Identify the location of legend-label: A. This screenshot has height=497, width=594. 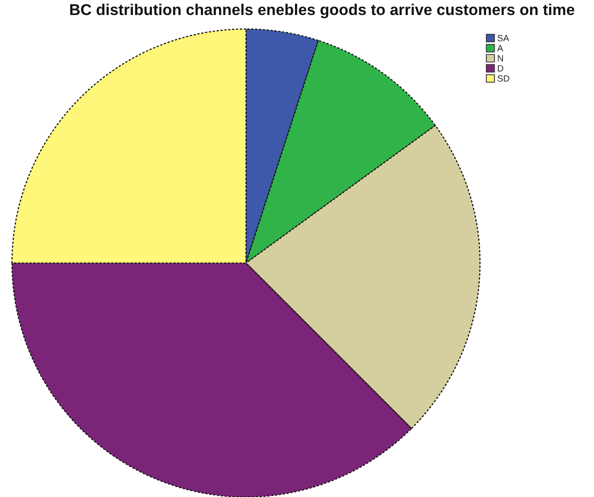
(500, 48).